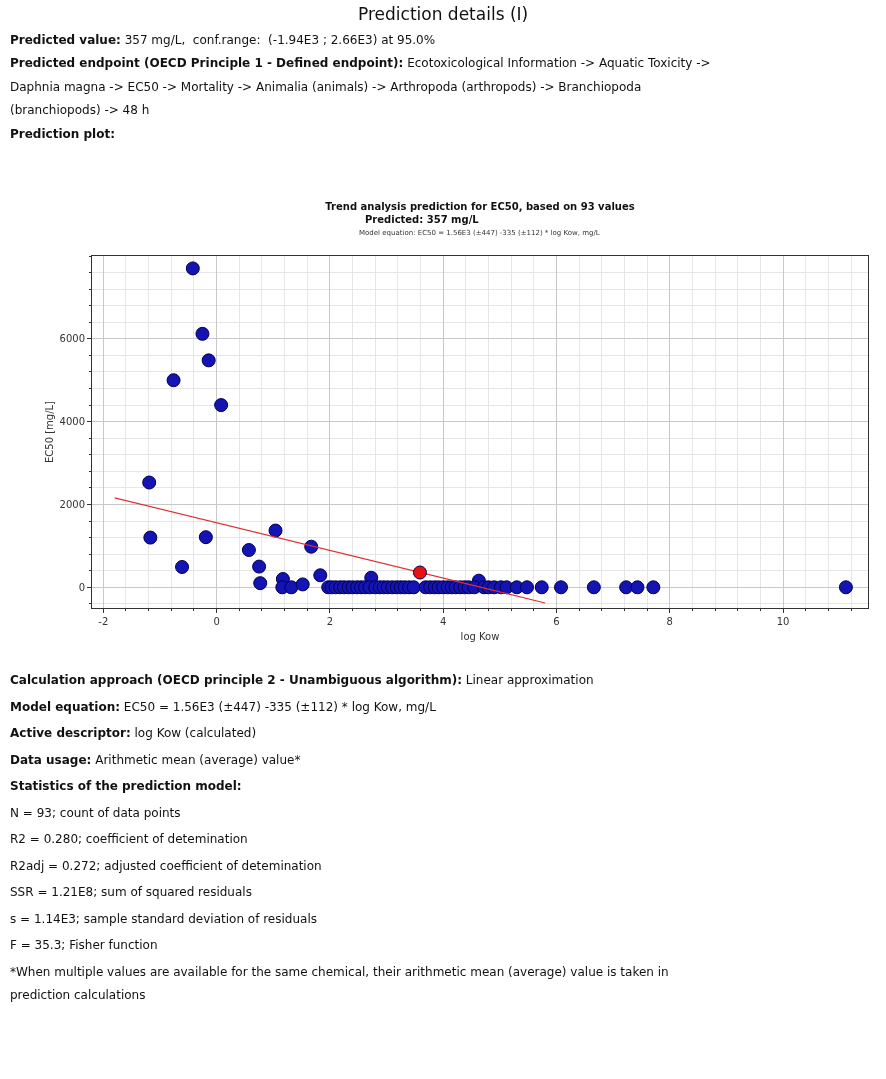  I want to click on text: Statistics of the prediction model:, so click(126, 786).